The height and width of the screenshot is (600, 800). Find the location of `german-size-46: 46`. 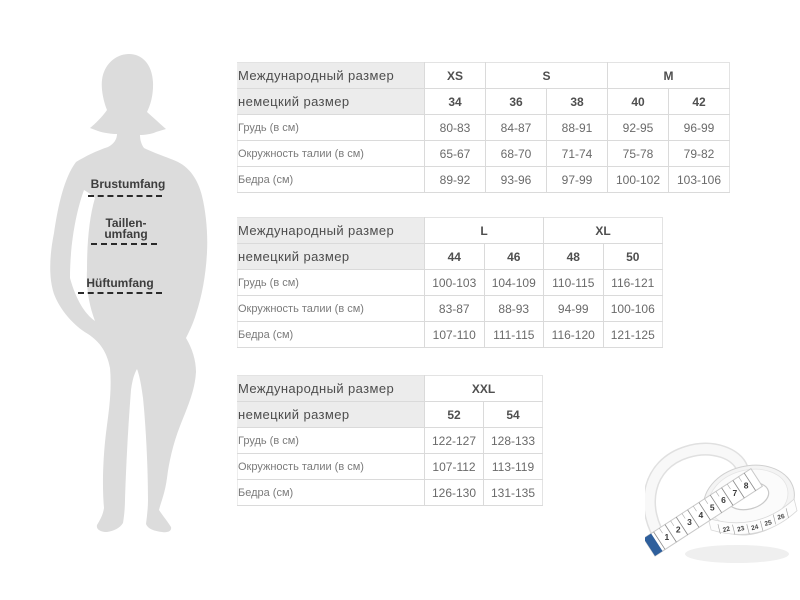

german-size-46: 46 is located at coordinates (513, 256).